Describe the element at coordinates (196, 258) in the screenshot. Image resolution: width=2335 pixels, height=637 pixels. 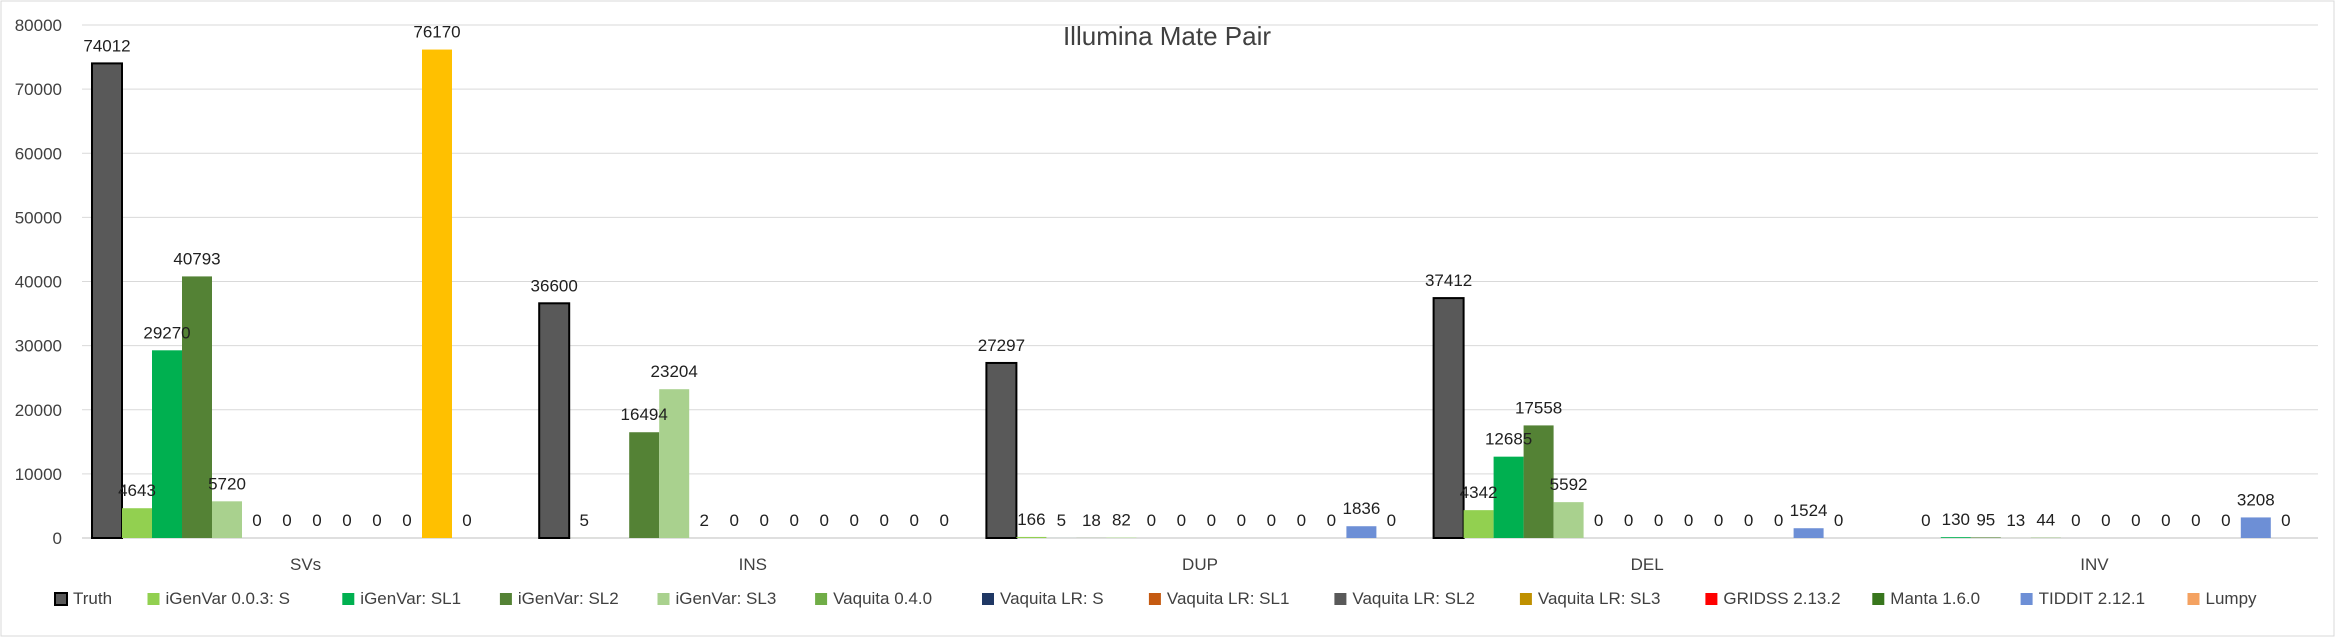
I see `data-label: 40793` at that location.